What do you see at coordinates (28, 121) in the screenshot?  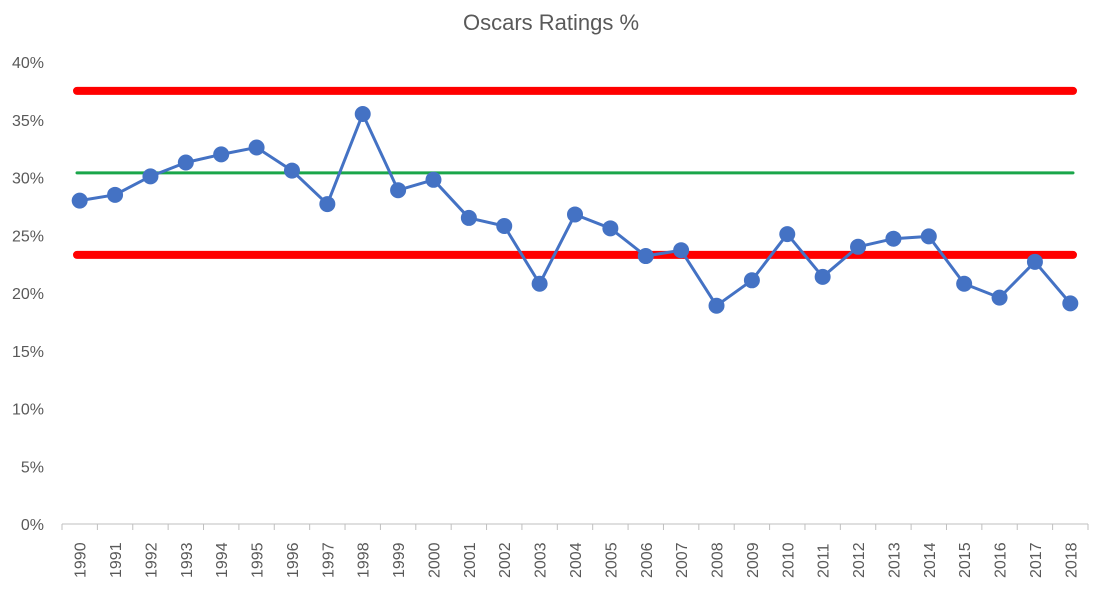 I see `y-tick-label: 35%` at bounding box center [28, 121].